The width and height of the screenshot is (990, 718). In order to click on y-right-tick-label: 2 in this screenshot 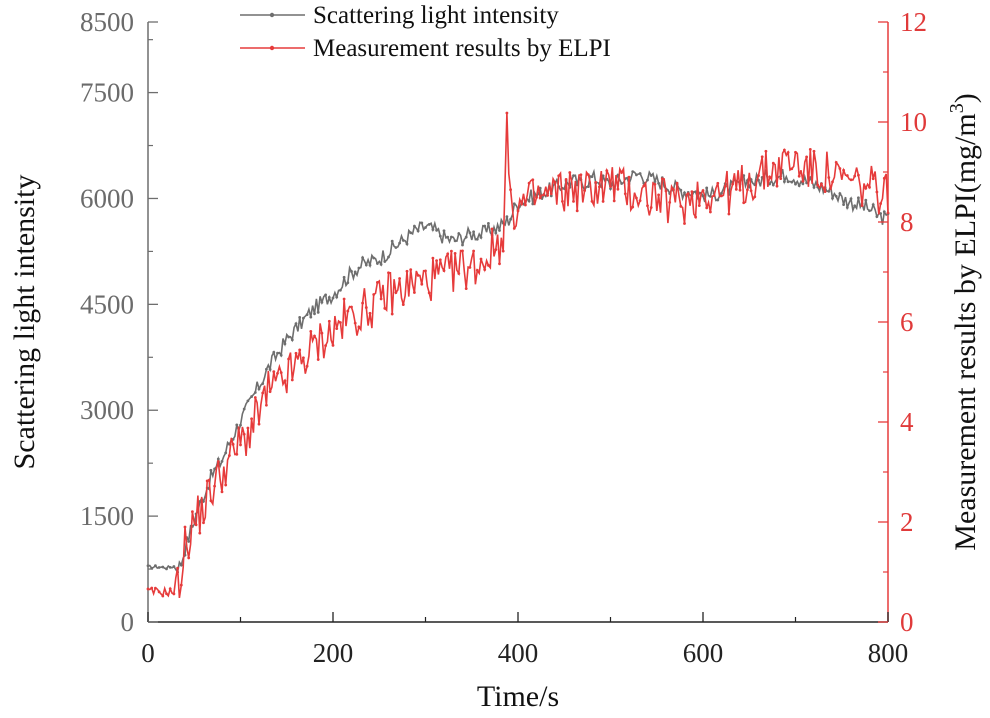, I will do `click(907, 522)`.